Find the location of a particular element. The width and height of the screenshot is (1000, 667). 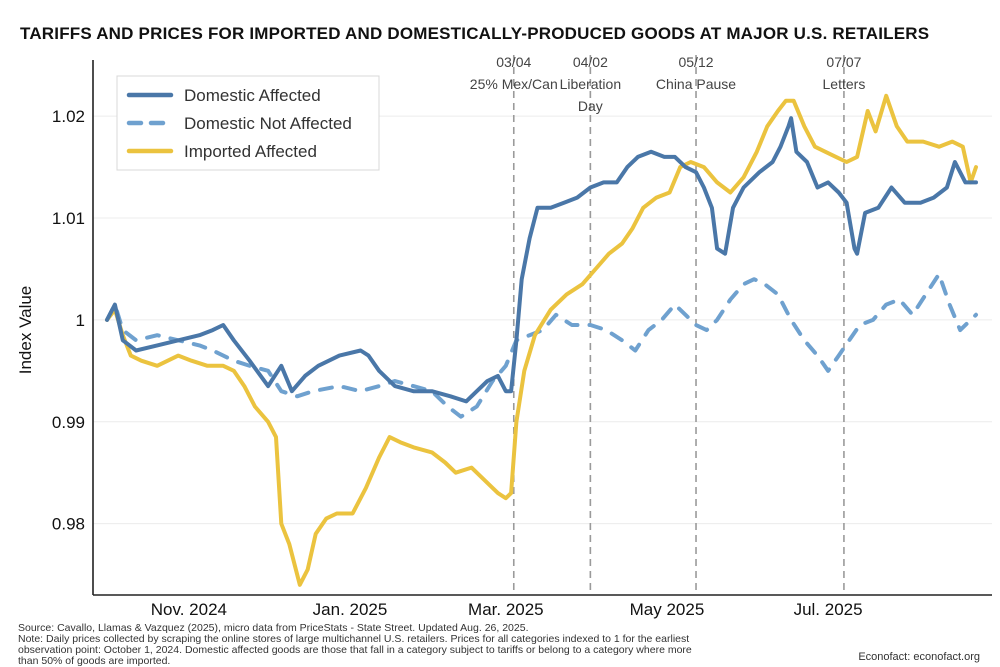

credit-text: Econofact: econofact.org is located at coordinates (919, 657).